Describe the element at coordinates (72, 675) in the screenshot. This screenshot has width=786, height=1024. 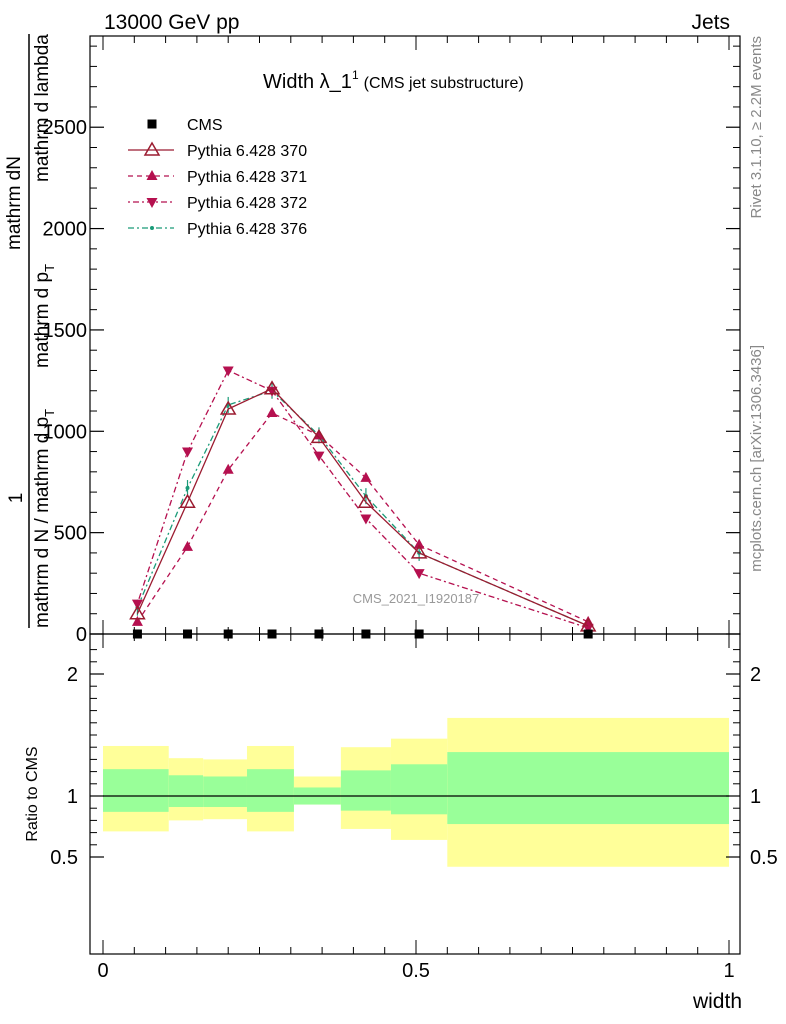
I see `ratio-y-tick-label-left: 2` at that location.